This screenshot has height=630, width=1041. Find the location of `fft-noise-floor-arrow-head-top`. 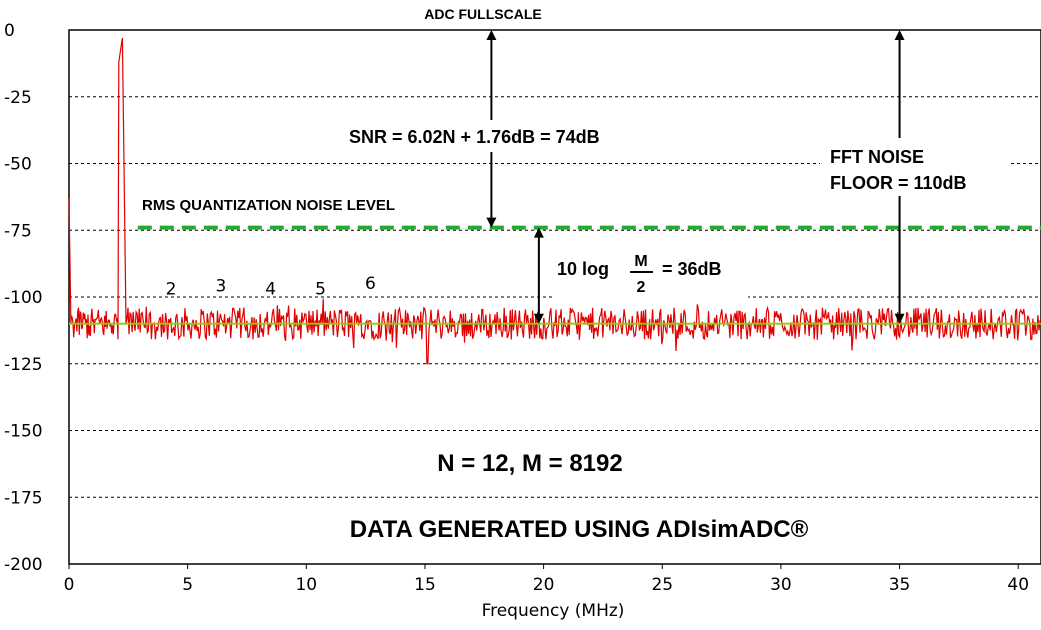

fft-noise-floor-arrow-head-top is located at coordinates (899, 35).